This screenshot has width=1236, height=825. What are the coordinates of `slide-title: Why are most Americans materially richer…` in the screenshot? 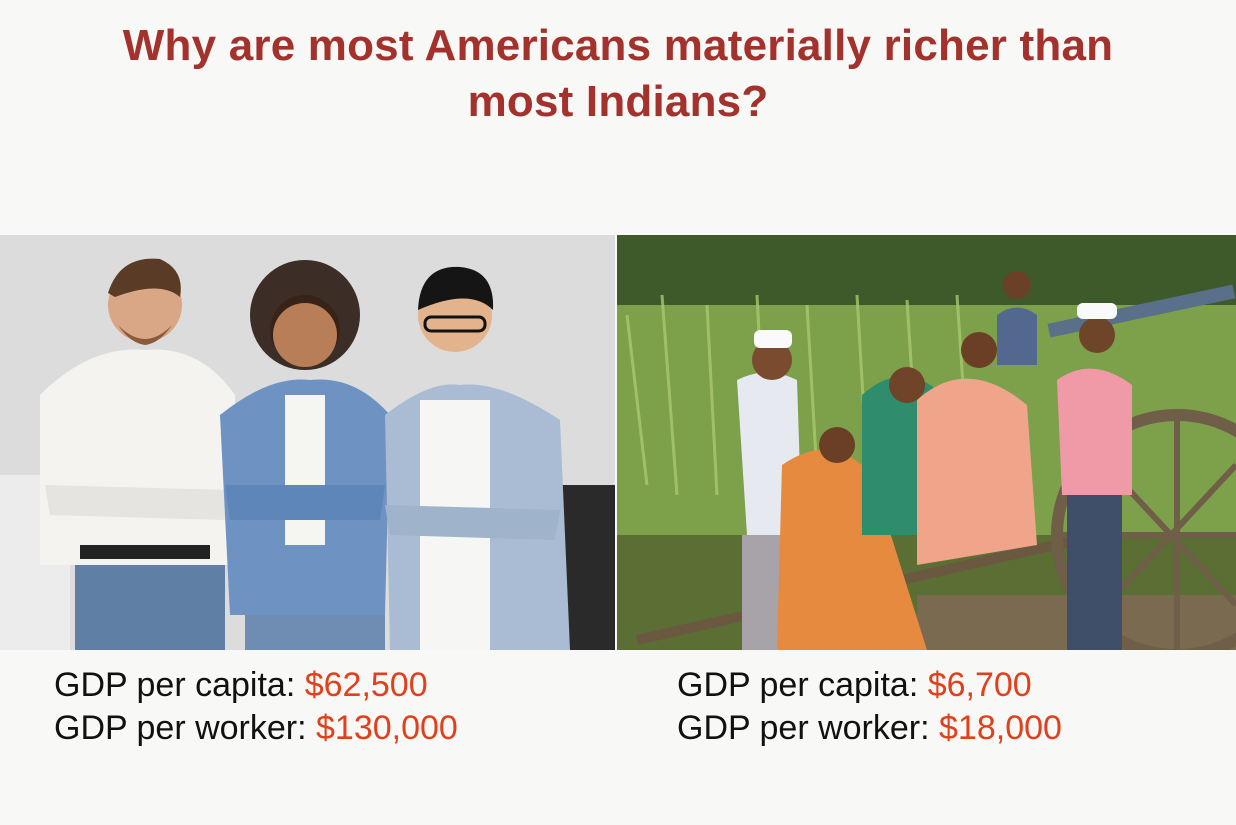 It's located at (618, 74).